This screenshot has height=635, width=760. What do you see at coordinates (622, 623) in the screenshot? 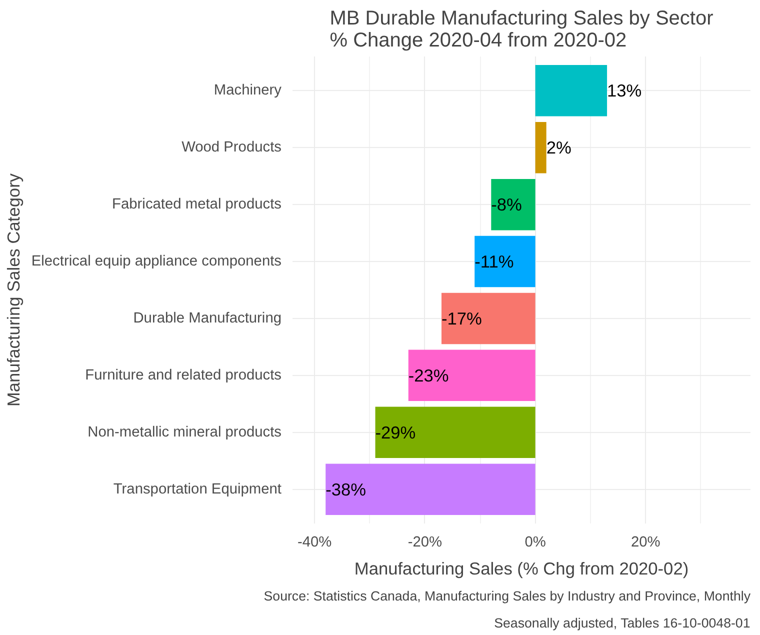
I see `text: Seasonally adjusted, Tables 16-10-0048-01` at bounding box center [622, 623].